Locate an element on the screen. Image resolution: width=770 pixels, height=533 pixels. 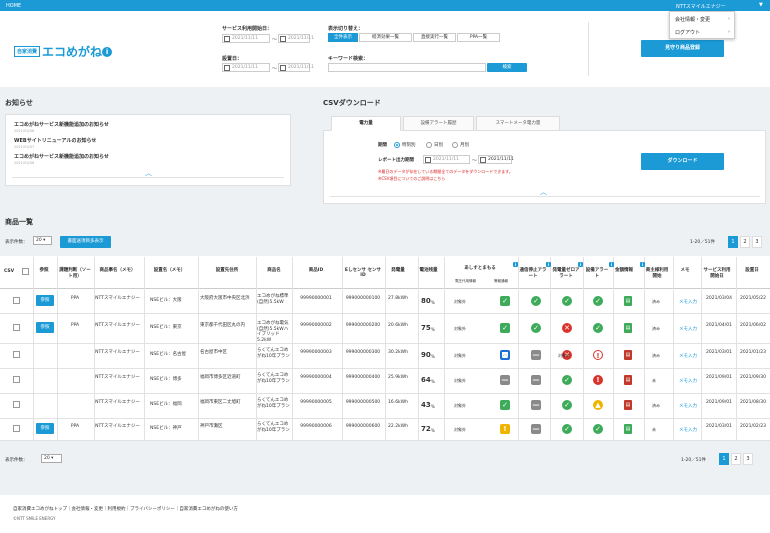
toggle-ppa: PPA一覧 is located at coordinates (478, 37).